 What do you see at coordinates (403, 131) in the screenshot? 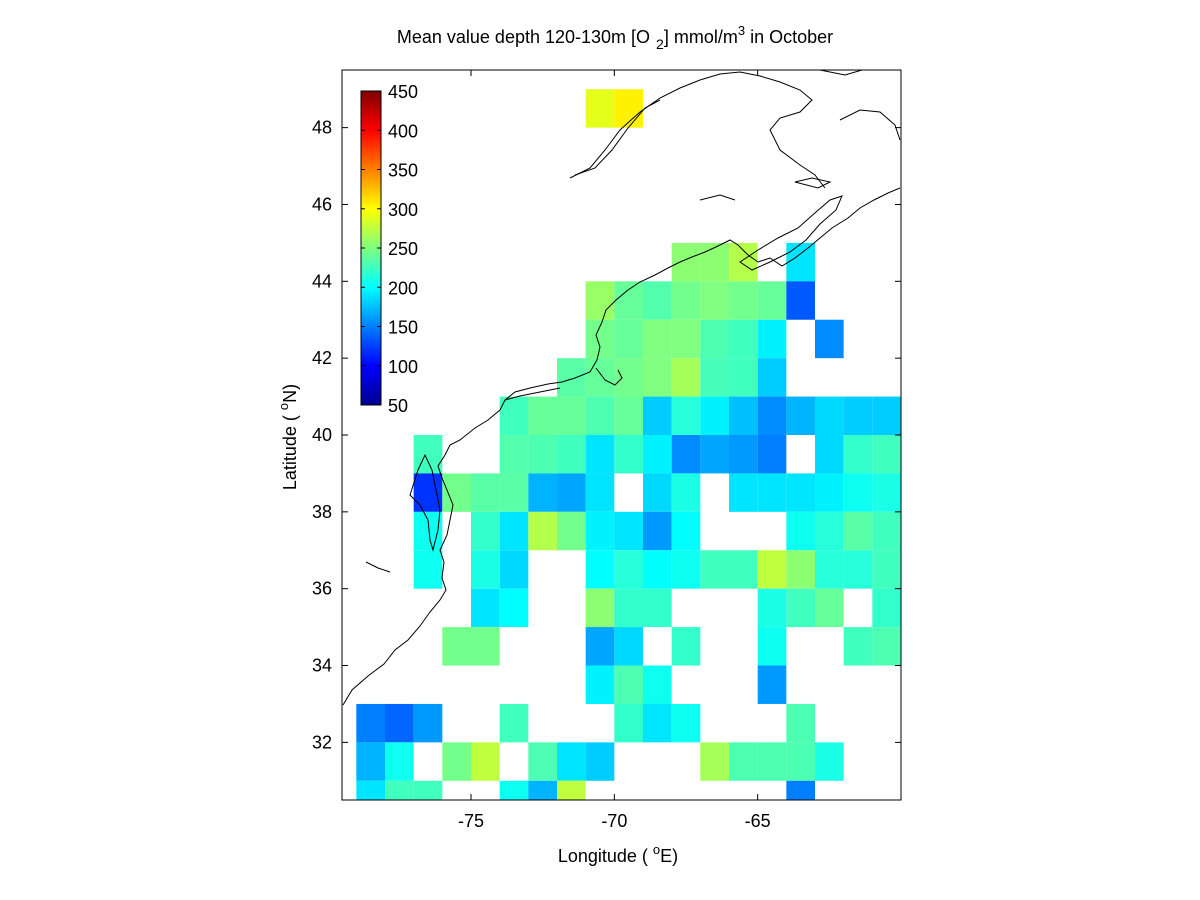
I see `colorbar-tick-label: 400` at bounding box center [403, 131].